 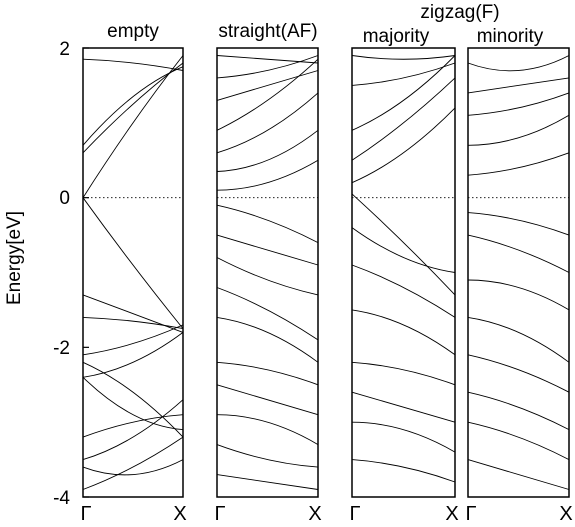 What do you see at coordinates (267, 31) in the screenshot?
I see `panel-title-straight: straight(AF)` at bounding box center [267, 31].